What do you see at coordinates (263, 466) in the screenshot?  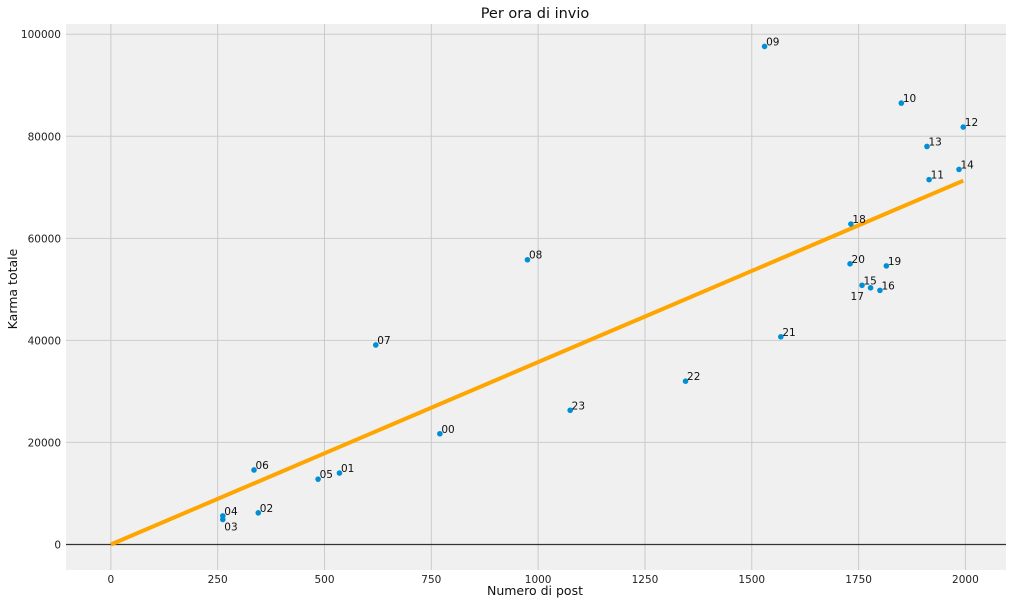 I see `point-label-06: 06` at bounding box center [263, 466].